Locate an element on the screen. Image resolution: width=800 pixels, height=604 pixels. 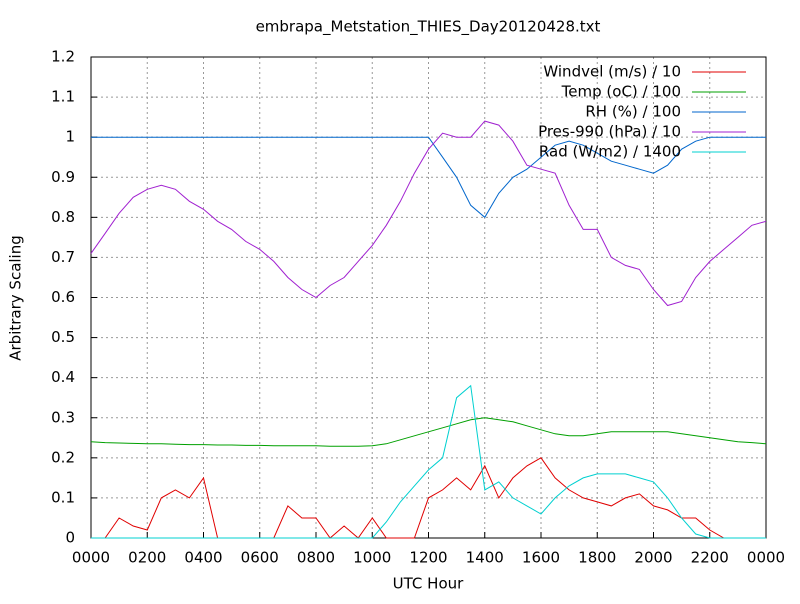
y-tick-label: 0.7 is located at coordinates (63, 257).